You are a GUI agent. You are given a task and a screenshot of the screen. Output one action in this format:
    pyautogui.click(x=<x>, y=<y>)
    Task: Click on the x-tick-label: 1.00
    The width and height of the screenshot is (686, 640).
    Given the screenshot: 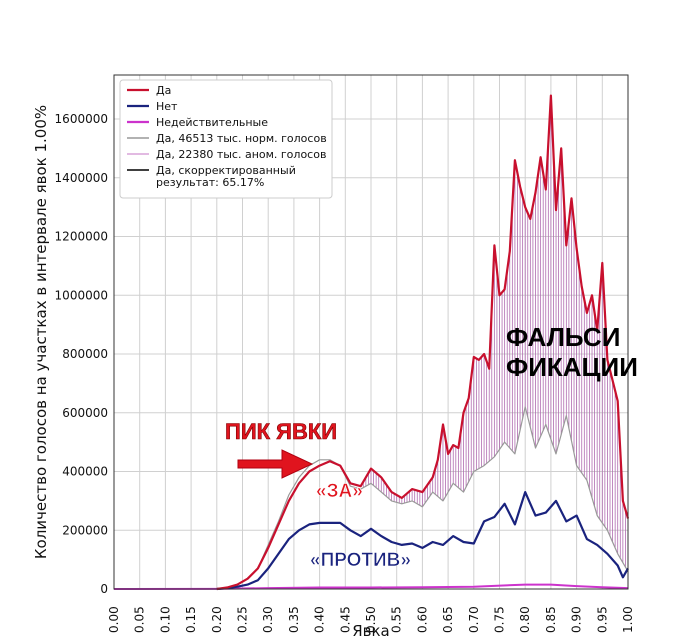 What is the action you would take?
    pyautogui.click(x=628, y=619)
    